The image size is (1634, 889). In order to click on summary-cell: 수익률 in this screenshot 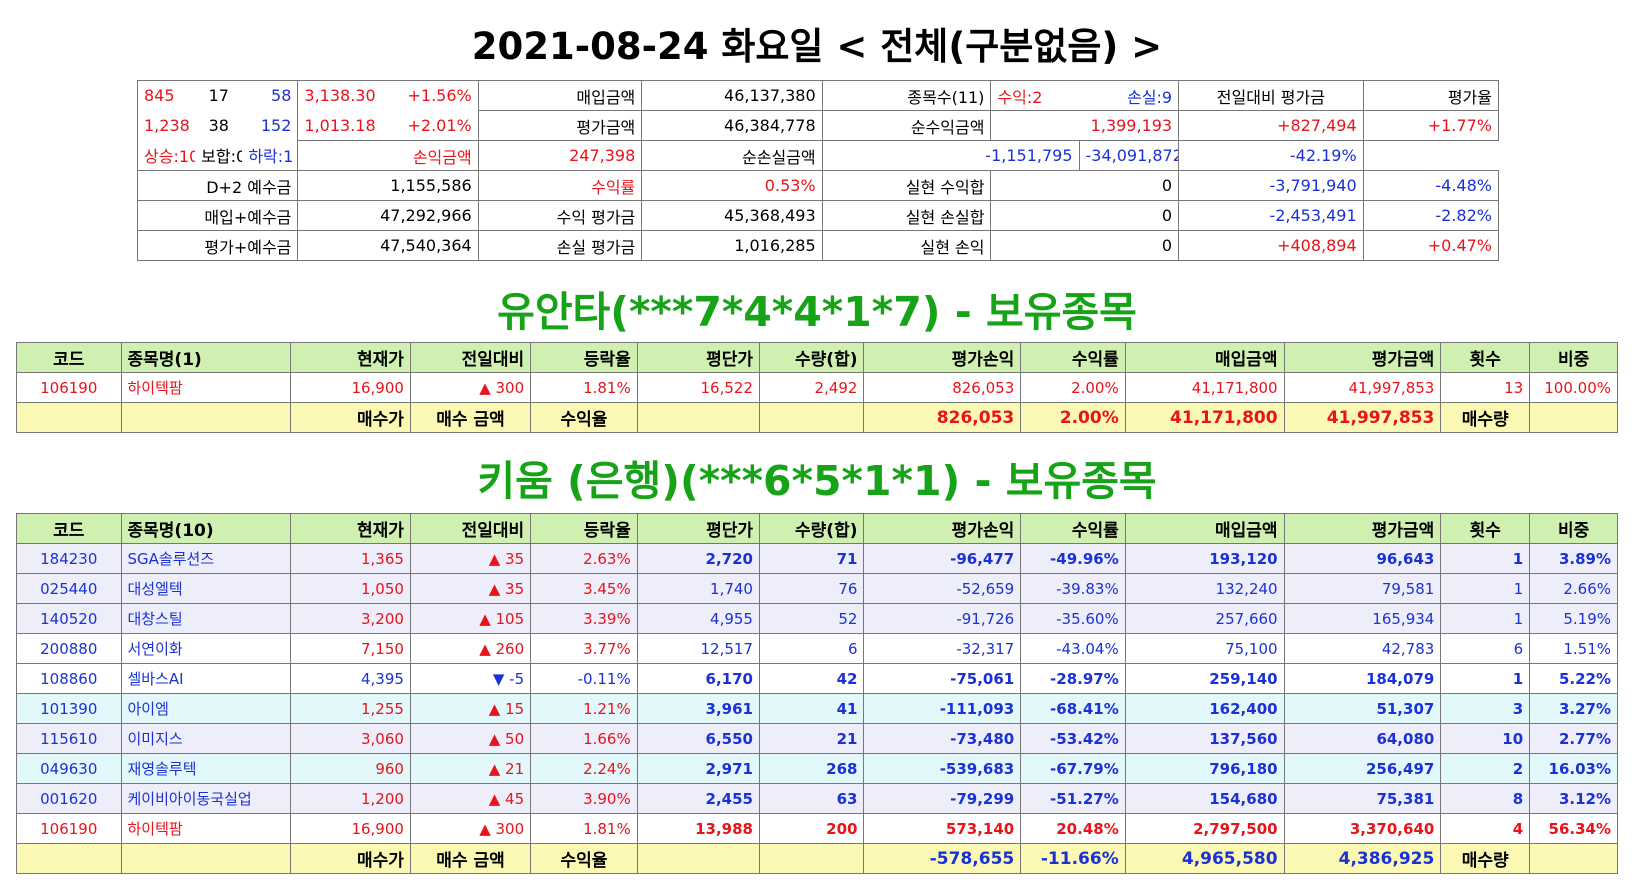, I will do `click(560, 185)`.